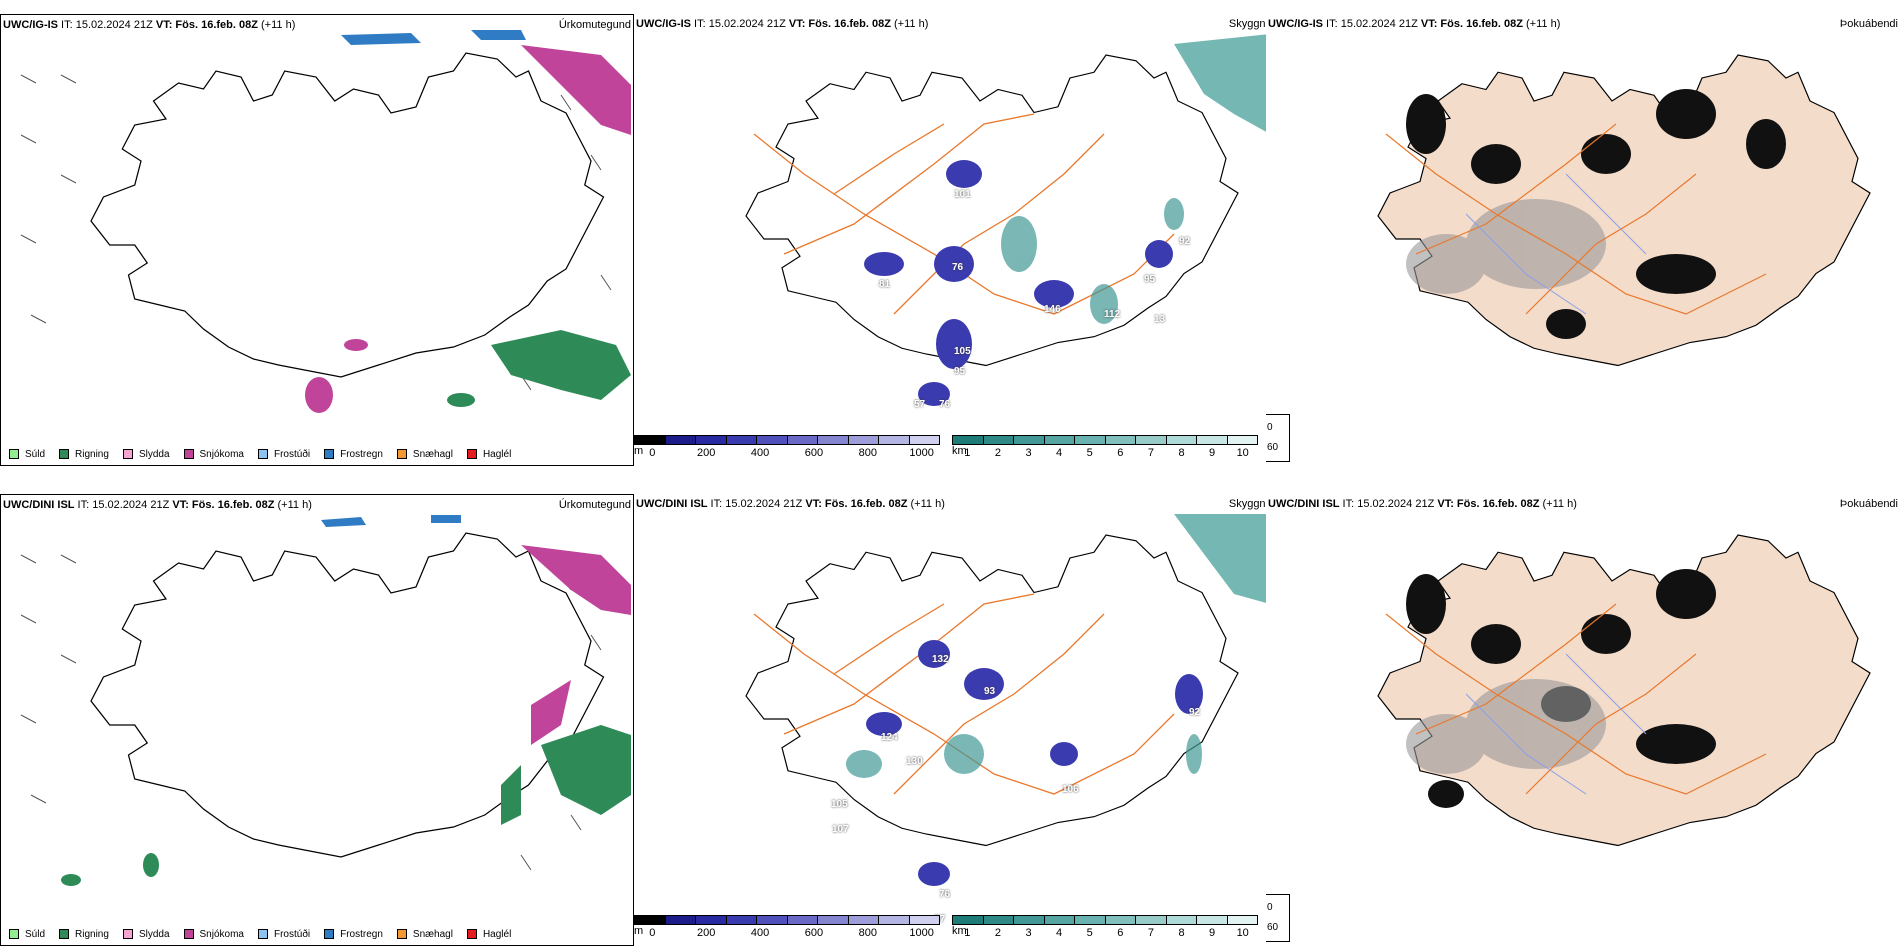 The height and width of the screenshot is (950, 1900). Describe the element at coordinates (920, 404) in the screenshot. I see `visibility-value-label: 57` at that location.